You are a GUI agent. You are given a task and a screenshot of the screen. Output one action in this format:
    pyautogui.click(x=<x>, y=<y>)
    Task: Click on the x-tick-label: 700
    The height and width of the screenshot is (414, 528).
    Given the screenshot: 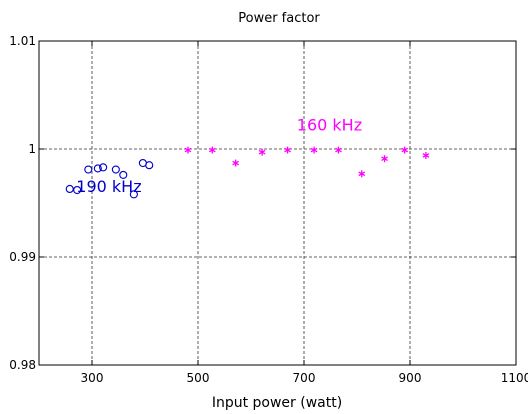 What is the action you would take?
    pyautogui.click(x=304, y=378)
    